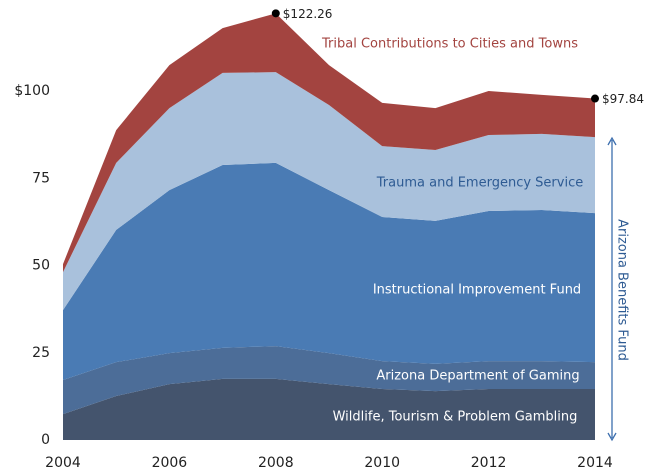 This screenshot has height=474, width=649. What do you see at coordinates (308, 14) in the screenshot?
I see `total-label: $122.26` at bounding box center [308, 14].